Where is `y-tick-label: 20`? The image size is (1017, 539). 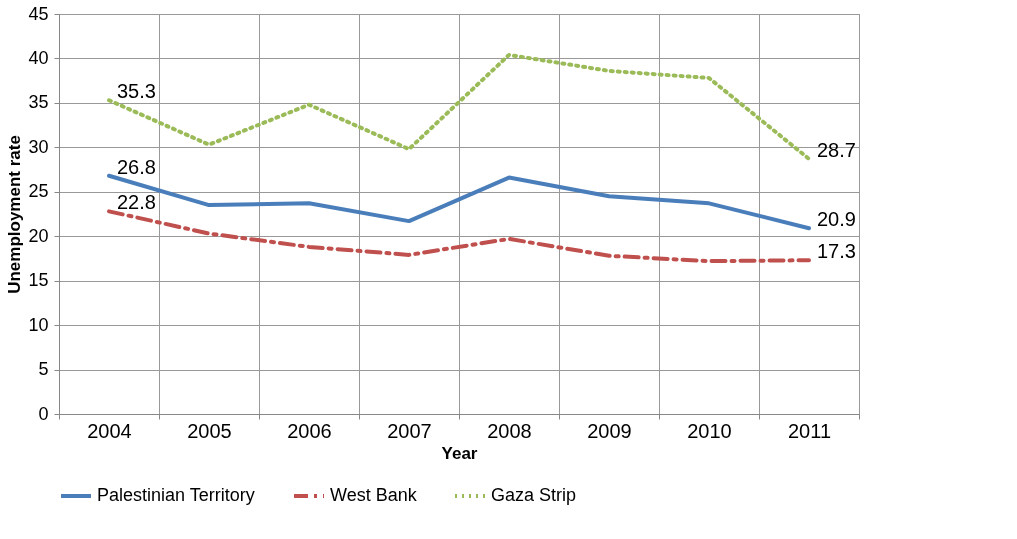 y-tick-label: 20 is located at coordinates (38, 235).